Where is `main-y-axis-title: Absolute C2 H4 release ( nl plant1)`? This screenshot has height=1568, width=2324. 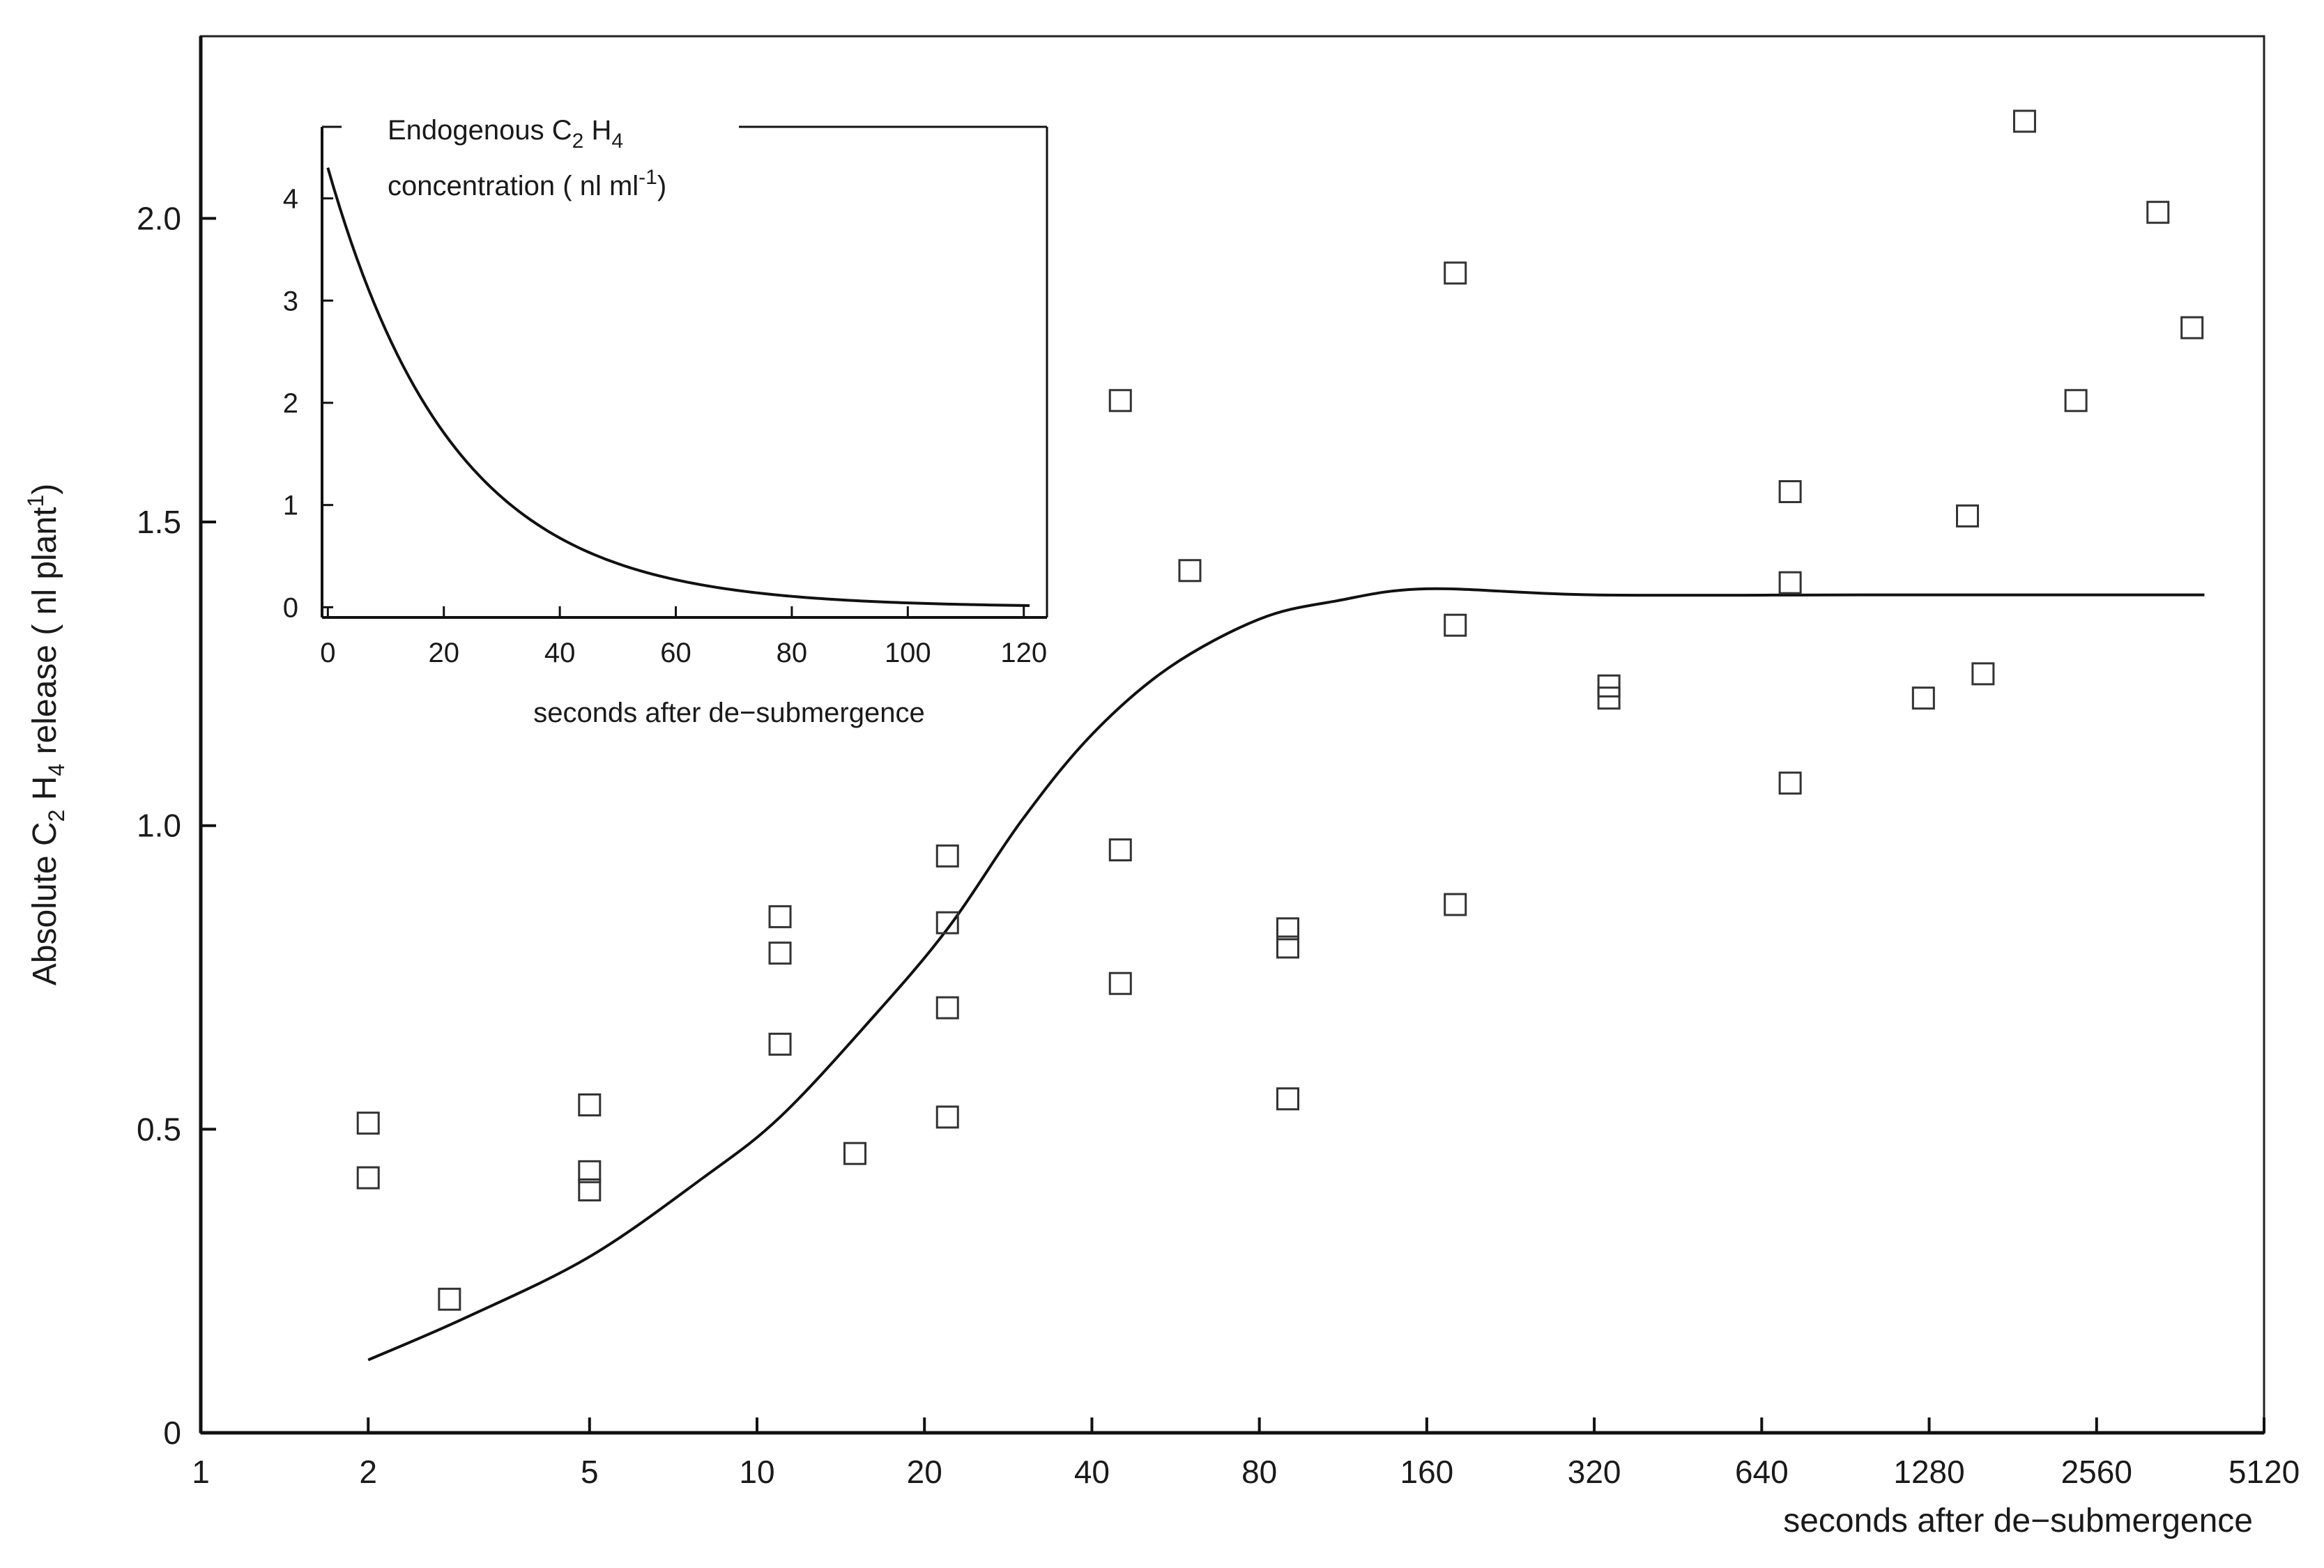 main-y-axis-title: Absolute C2 H4 release ( nl plant1) is located at coordinates (46, 734).